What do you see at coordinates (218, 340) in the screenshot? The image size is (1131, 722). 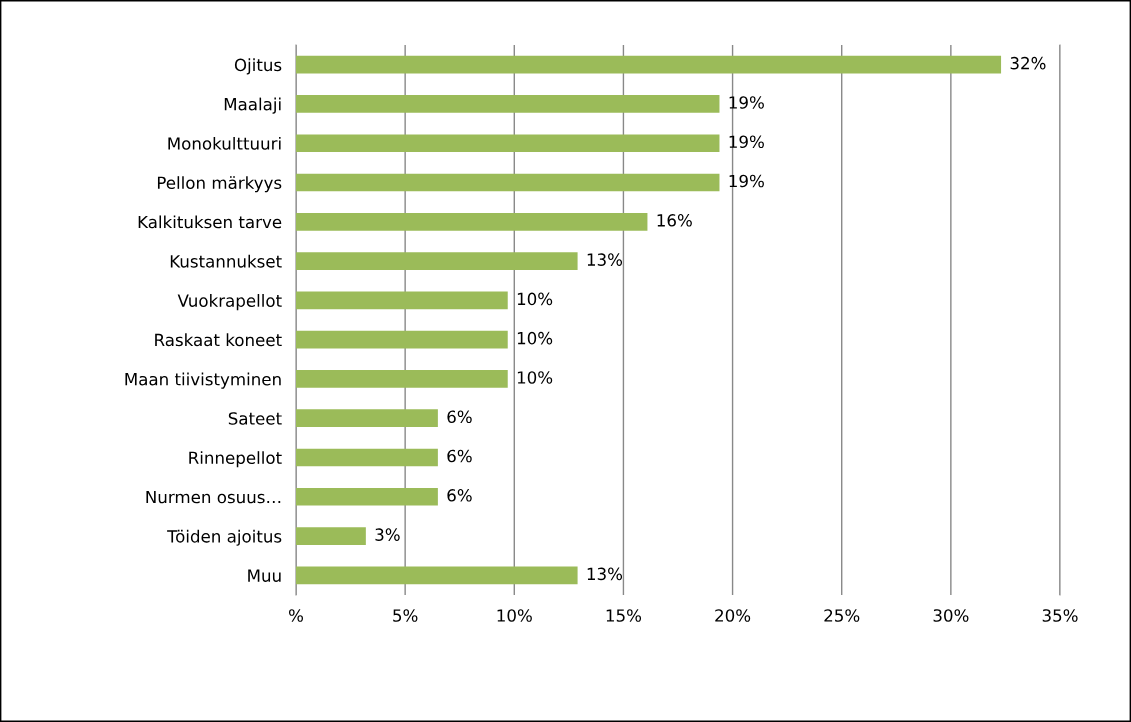 I see `y-tick-label: Raskaat koneet` at bounding box center [218, 340].